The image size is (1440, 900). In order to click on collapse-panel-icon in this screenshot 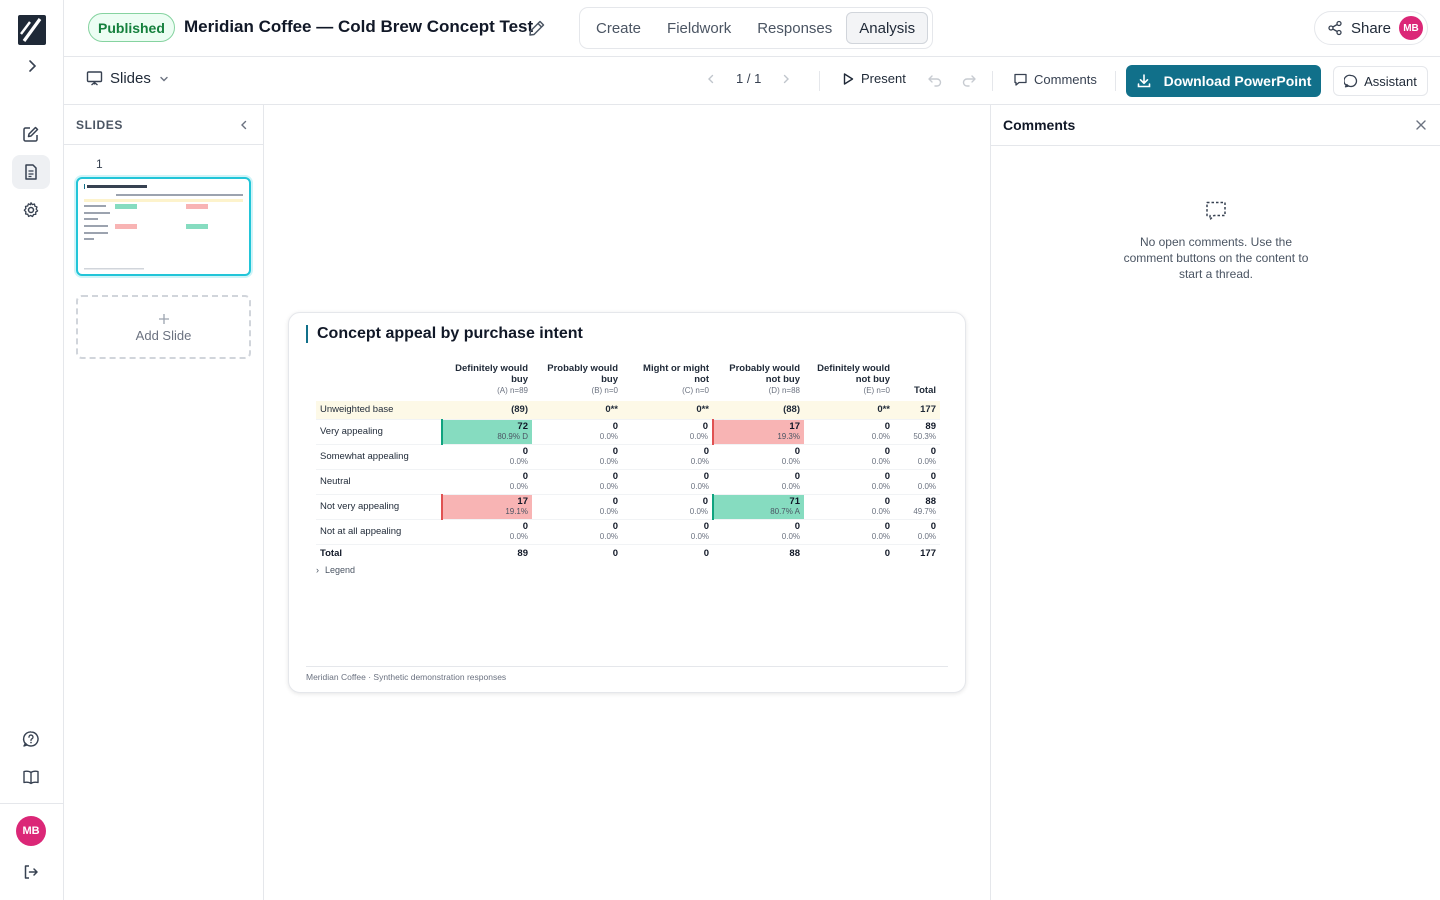, I will do `click(244, 125)`.